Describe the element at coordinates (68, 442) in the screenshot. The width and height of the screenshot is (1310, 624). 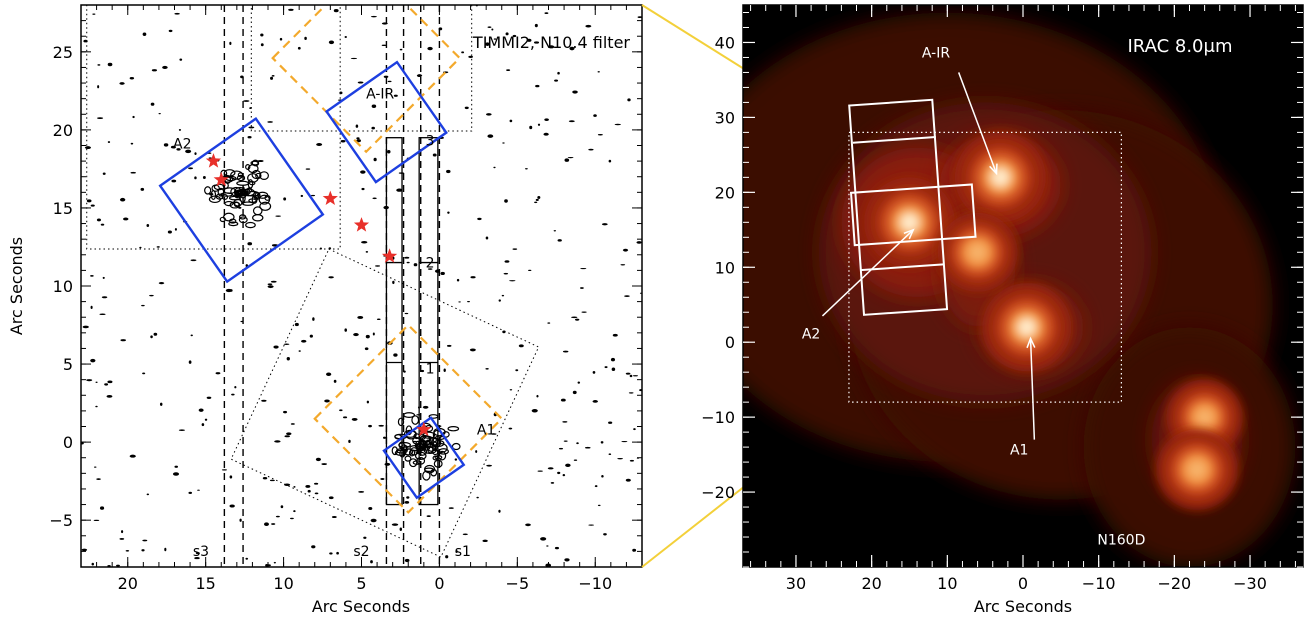
I see `left-y-tick-label: 0` at that location.